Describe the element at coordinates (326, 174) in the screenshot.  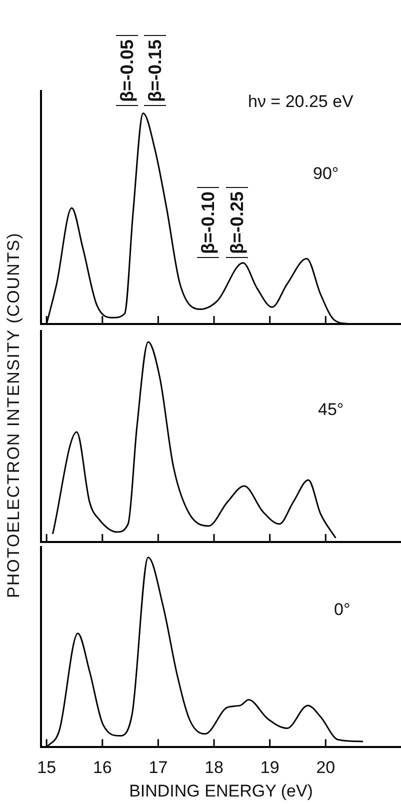
I see `annotation: 90°` at that location.